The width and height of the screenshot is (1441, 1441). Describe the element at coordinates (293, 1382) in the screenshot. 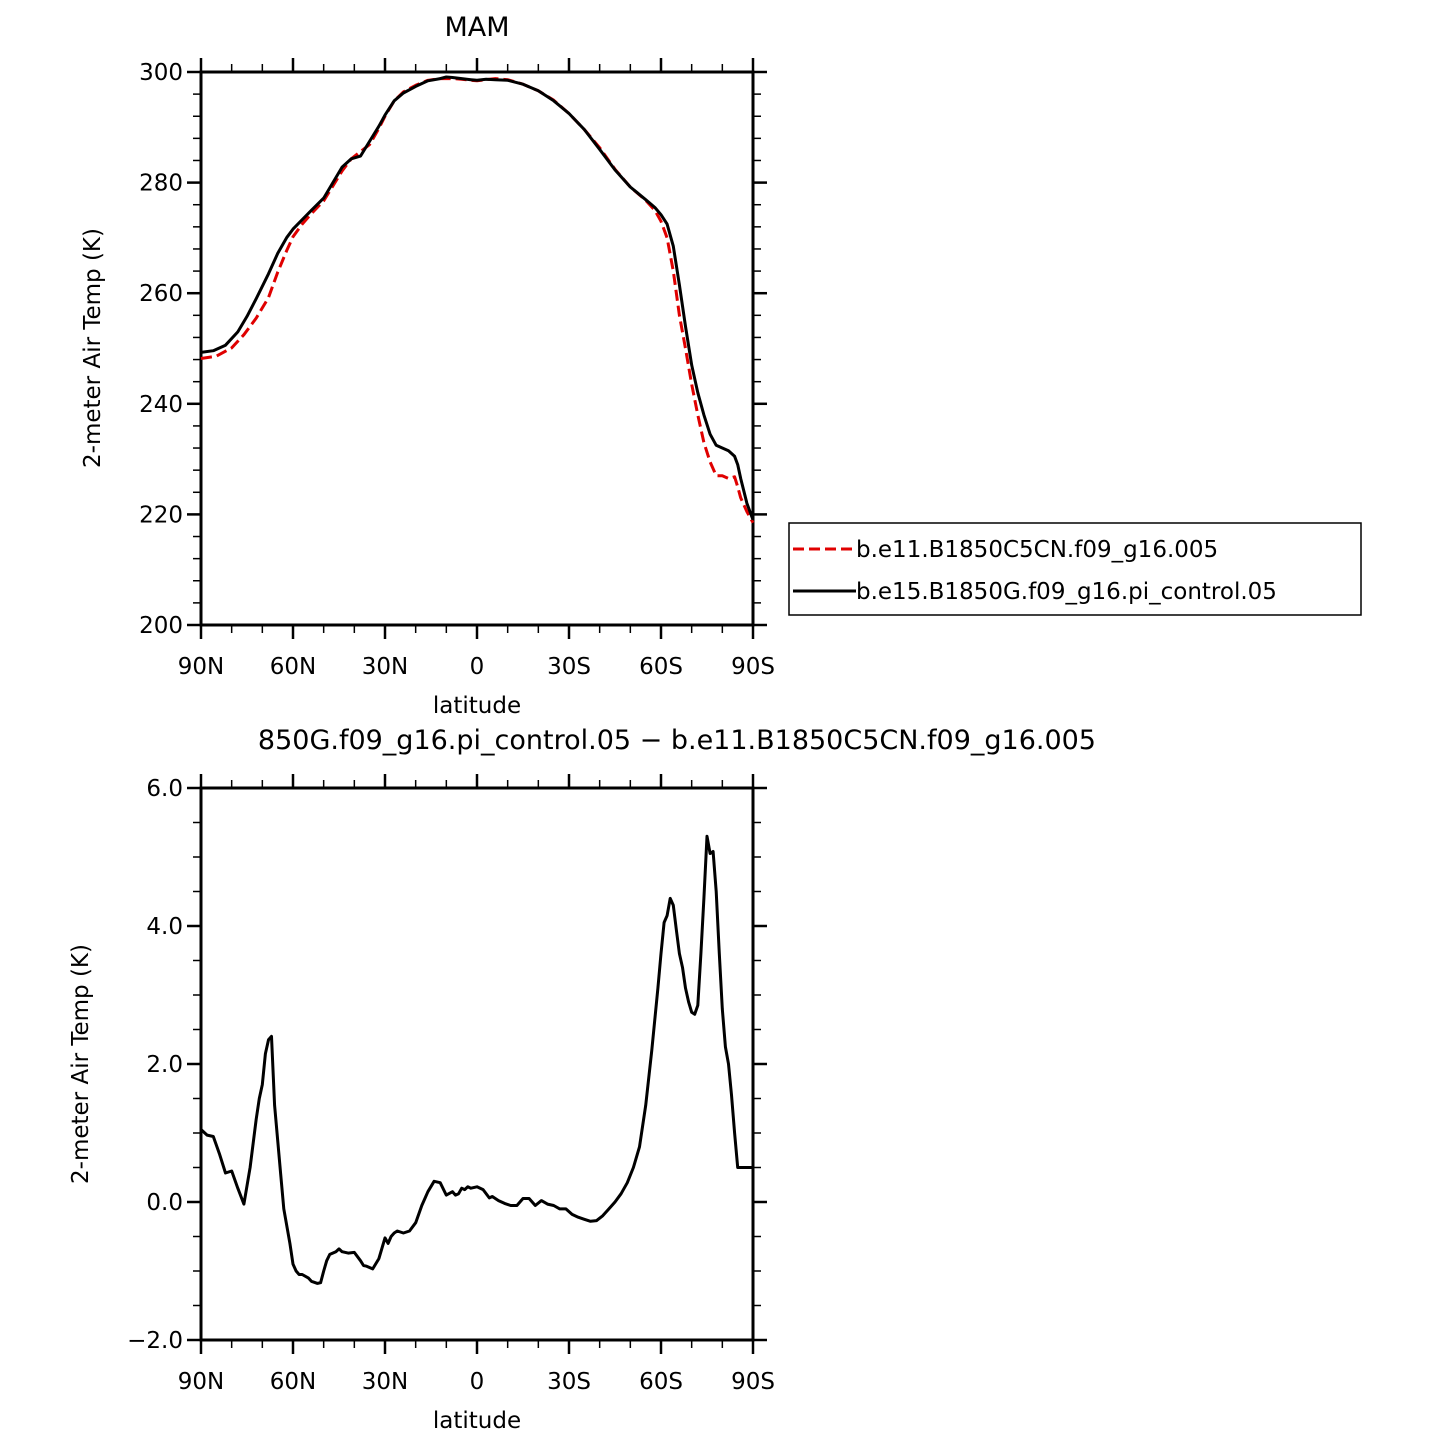

I see `bottom-x-tick-label: 60N` at that location.